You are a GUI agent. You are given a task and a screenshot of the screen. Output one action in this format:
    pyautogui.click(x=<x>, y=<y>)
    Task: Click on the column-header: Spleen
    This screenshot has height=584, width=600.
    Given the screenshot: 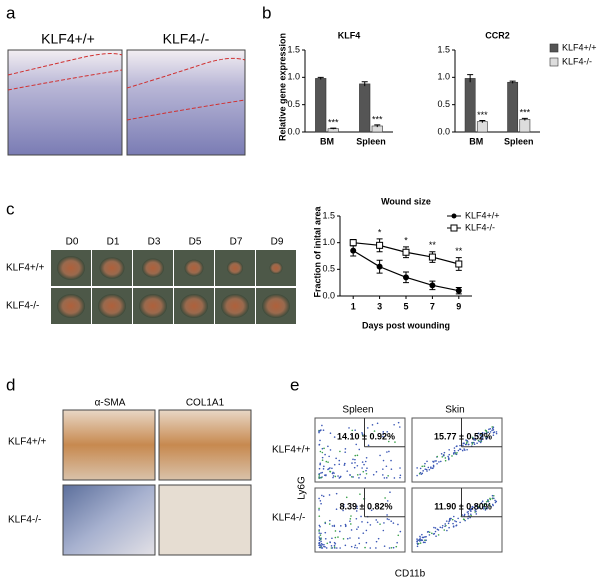 What is the action you would take?
    pyautogui.click(x=357, y=410)
    